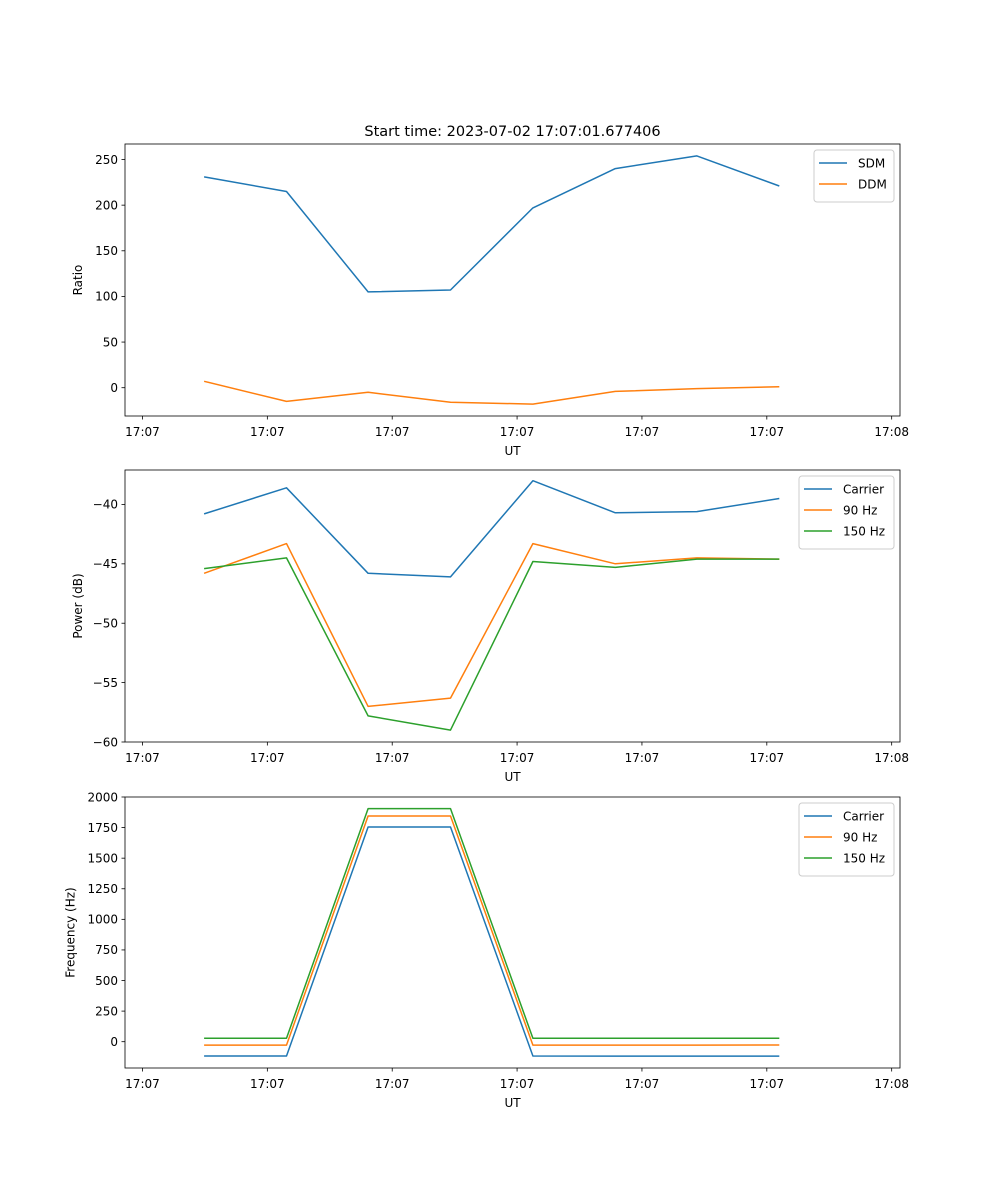  What do you see at coordinates (105, 683) in the screenshot?
I see `y-tick-label: −55` at bounding box center [105, 683].